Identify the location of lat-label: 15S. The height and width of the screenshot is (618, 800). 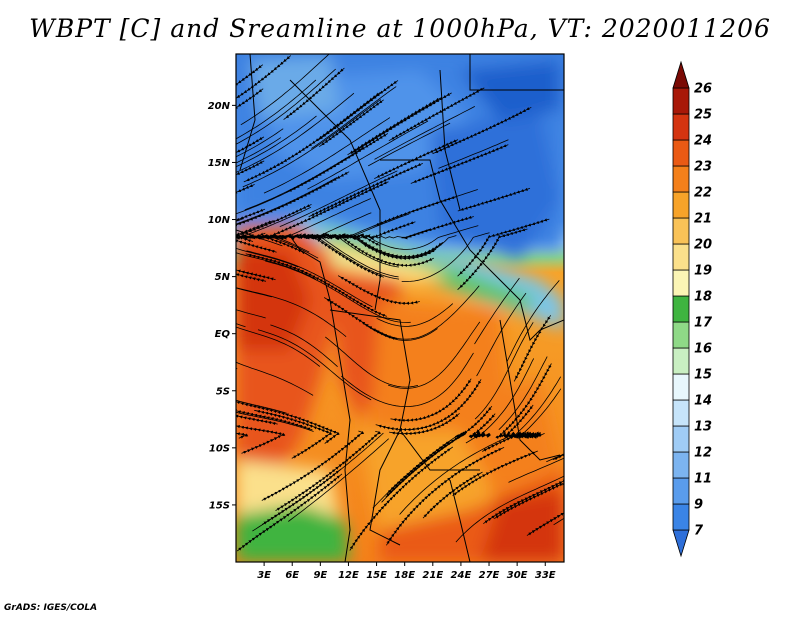
(219, 505).